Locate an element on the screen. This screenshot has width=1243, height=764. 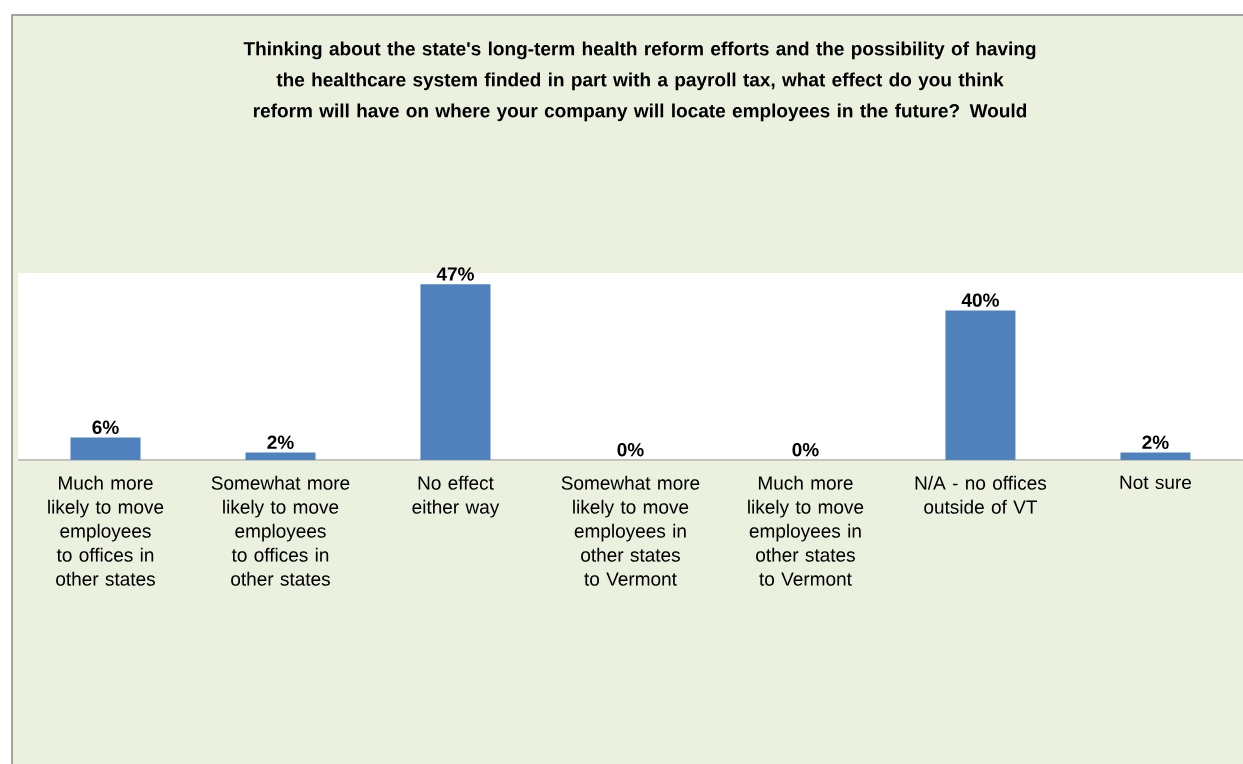
x-tick-label: Much more likely to move employees in other states to Vermont is located at coordinates (806, 530).